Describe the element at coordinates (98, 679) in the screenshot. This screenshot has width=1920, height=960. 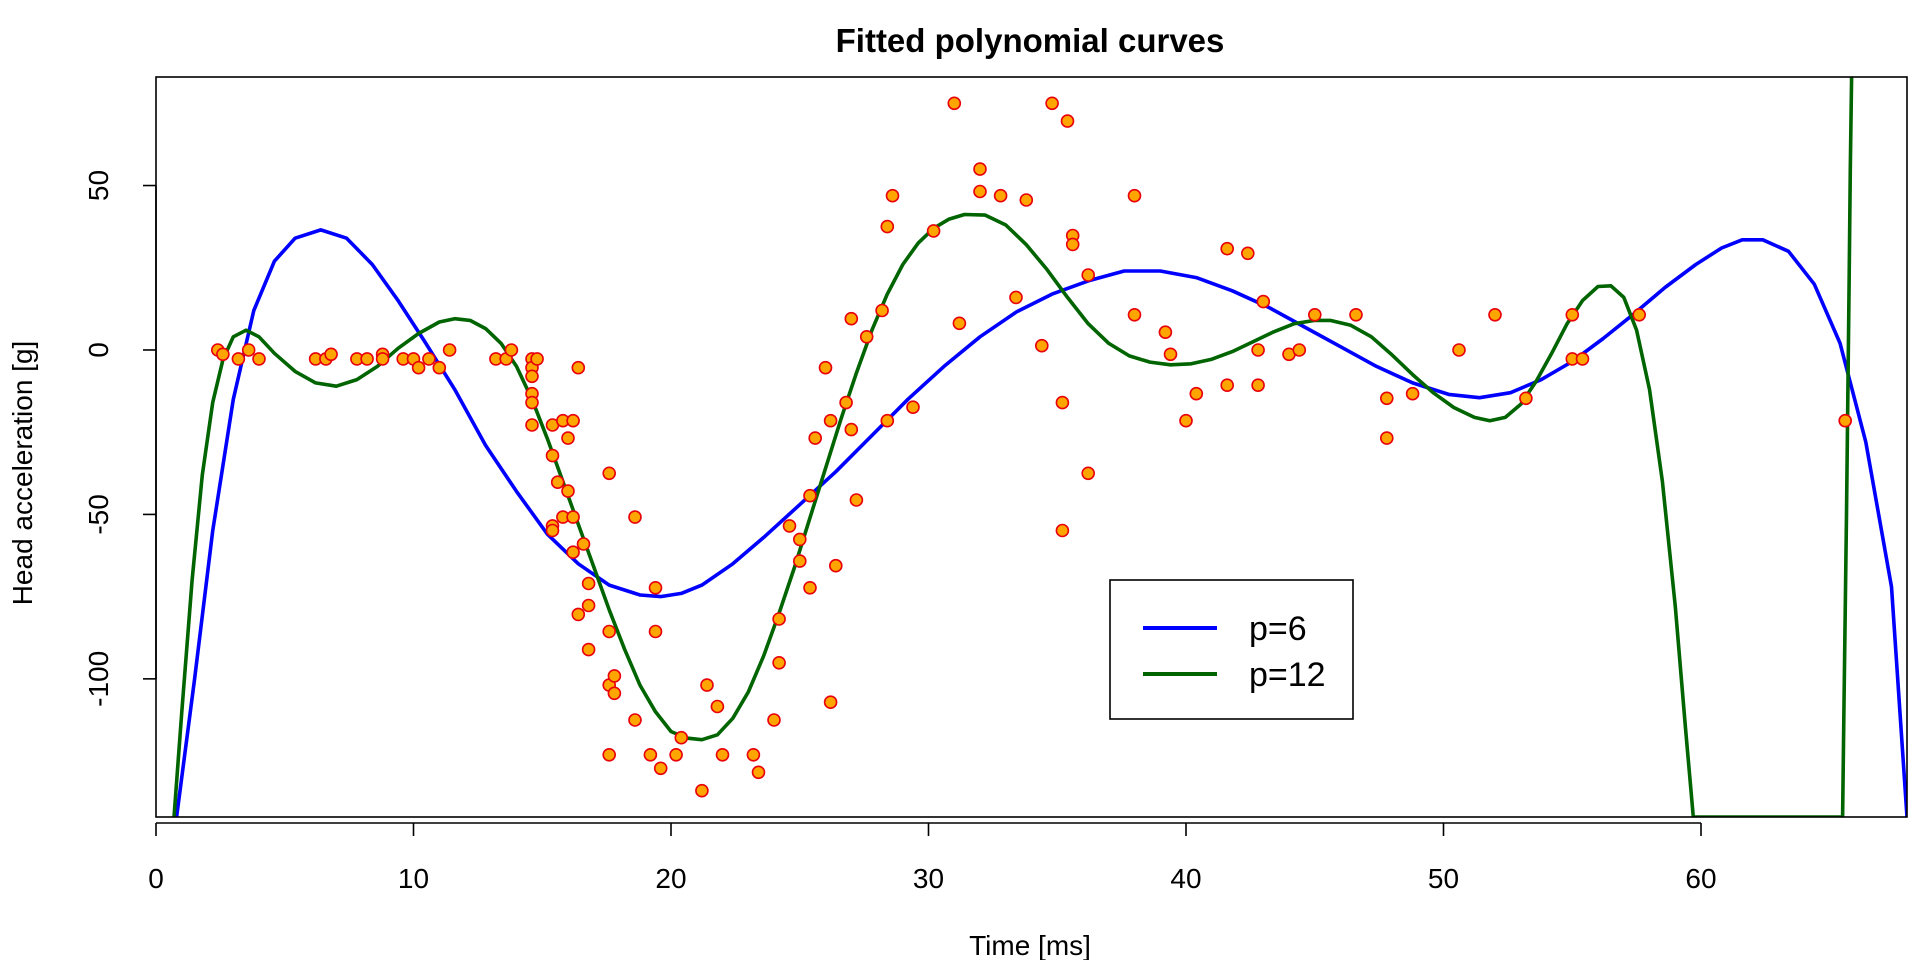
I see `y-tick-label: -100` at that location.